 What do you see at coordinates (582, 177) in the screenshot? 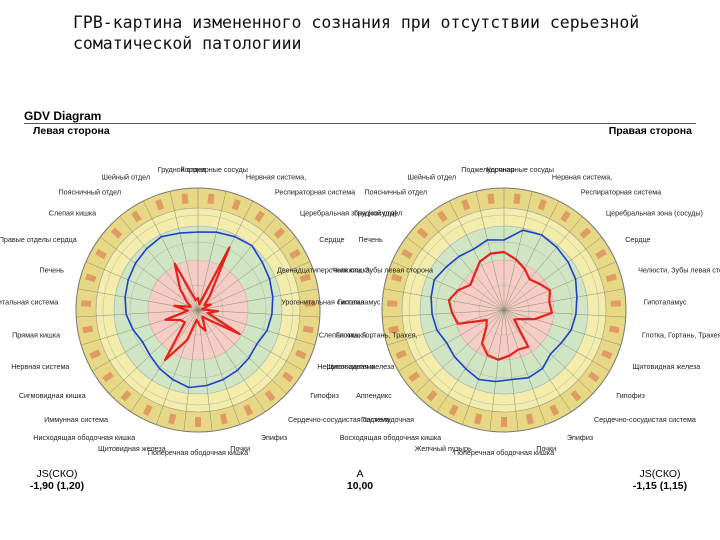
I see `right-sector-label: Нервная система,` at bounding box center [582, 177].